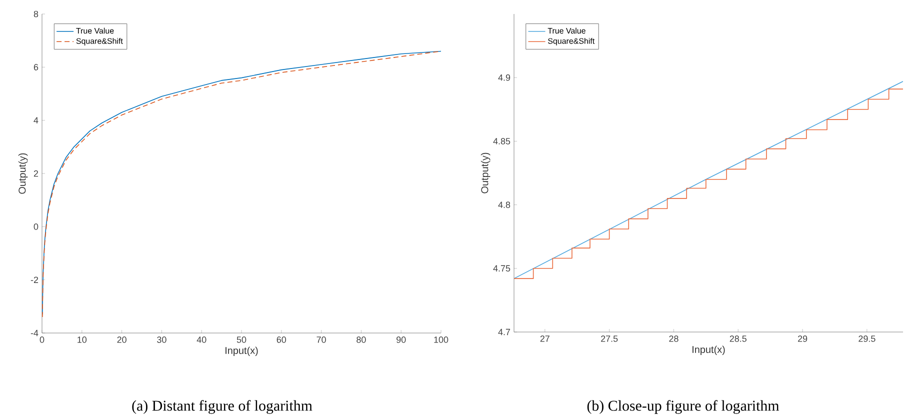 The height and width of the screenshot is (419, 909). What do you see at coordinates (441, 339) in the screenshot?
I see `x-tick-label: 100` at bounding box center [441, 339].